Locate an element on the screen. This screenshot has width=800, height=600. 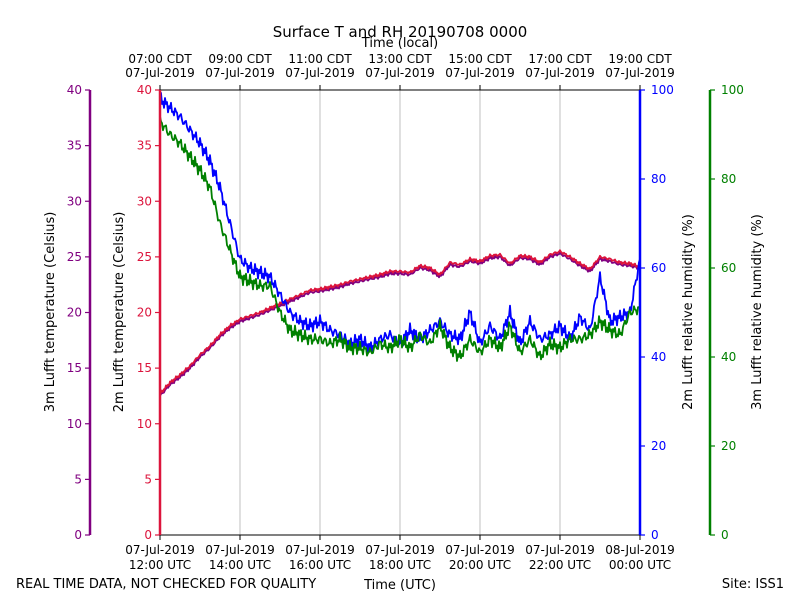
y-tick-label-2m-temp: 30 is located at coordinates (144, 201).